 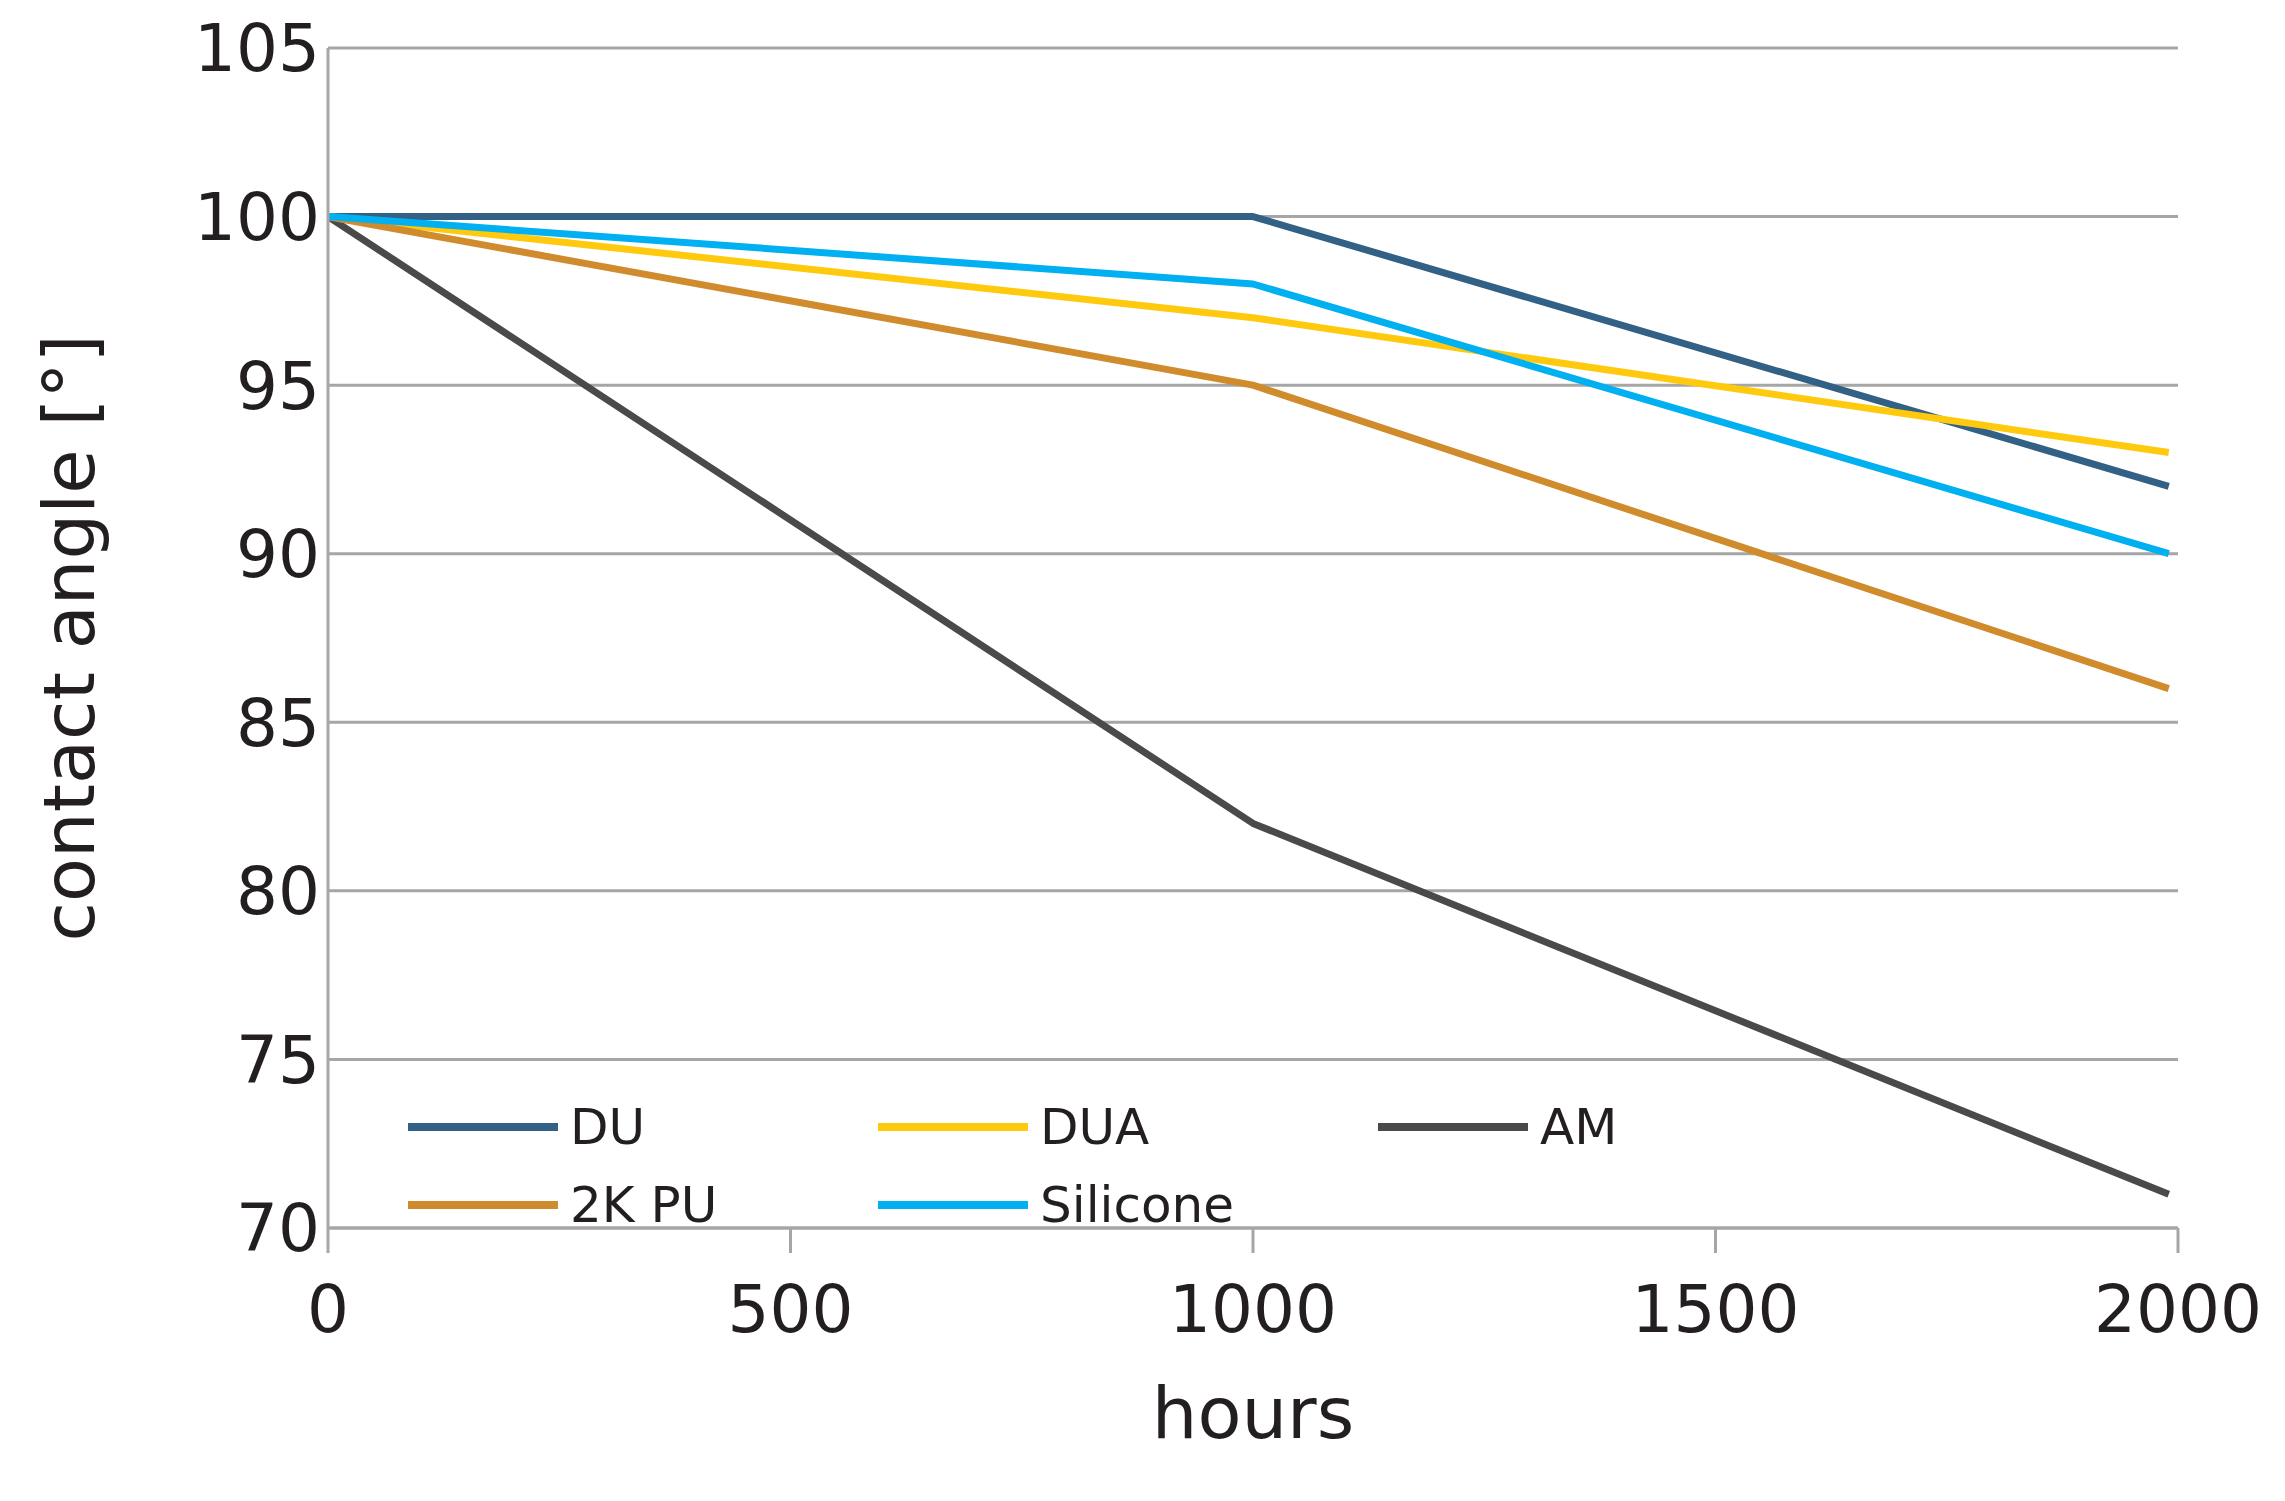 What do you see at coordinates (278, 1229) in the screenshot?
I see `y-tick-label: 70` at bounding box center [278, 1229].